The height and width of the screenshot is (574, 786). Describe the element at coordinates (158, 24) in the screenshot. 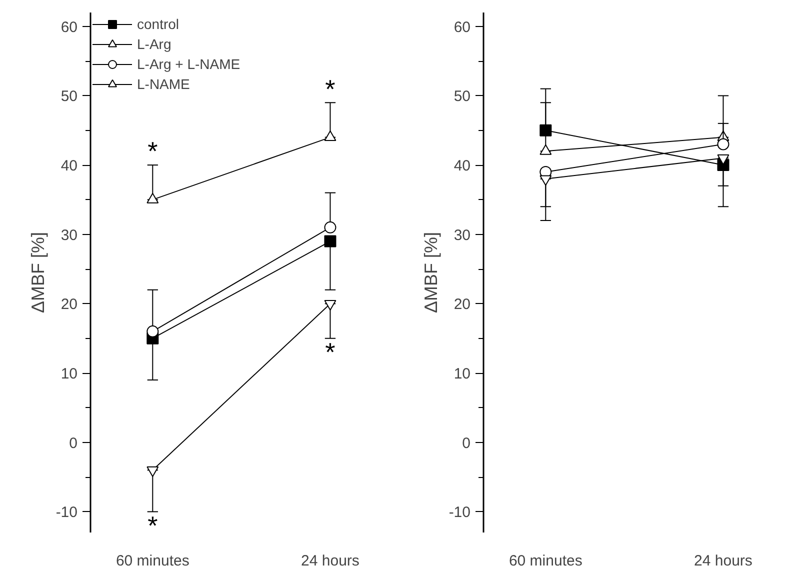

I see `legend-label: control` at that location.